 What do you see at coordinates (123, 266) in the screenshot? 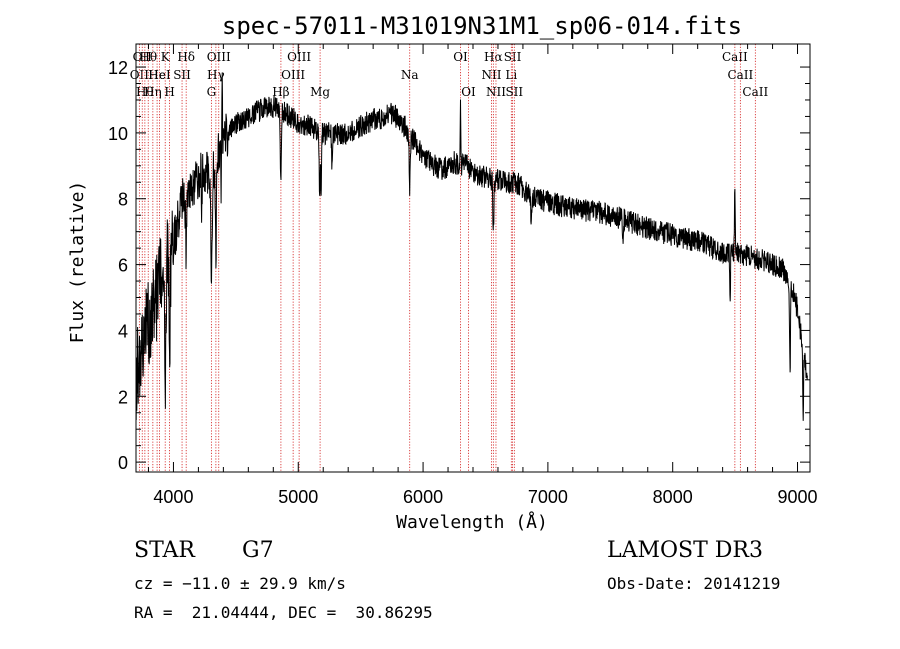
I see `y-tick-label: 6` at bounding box center [123, 266].